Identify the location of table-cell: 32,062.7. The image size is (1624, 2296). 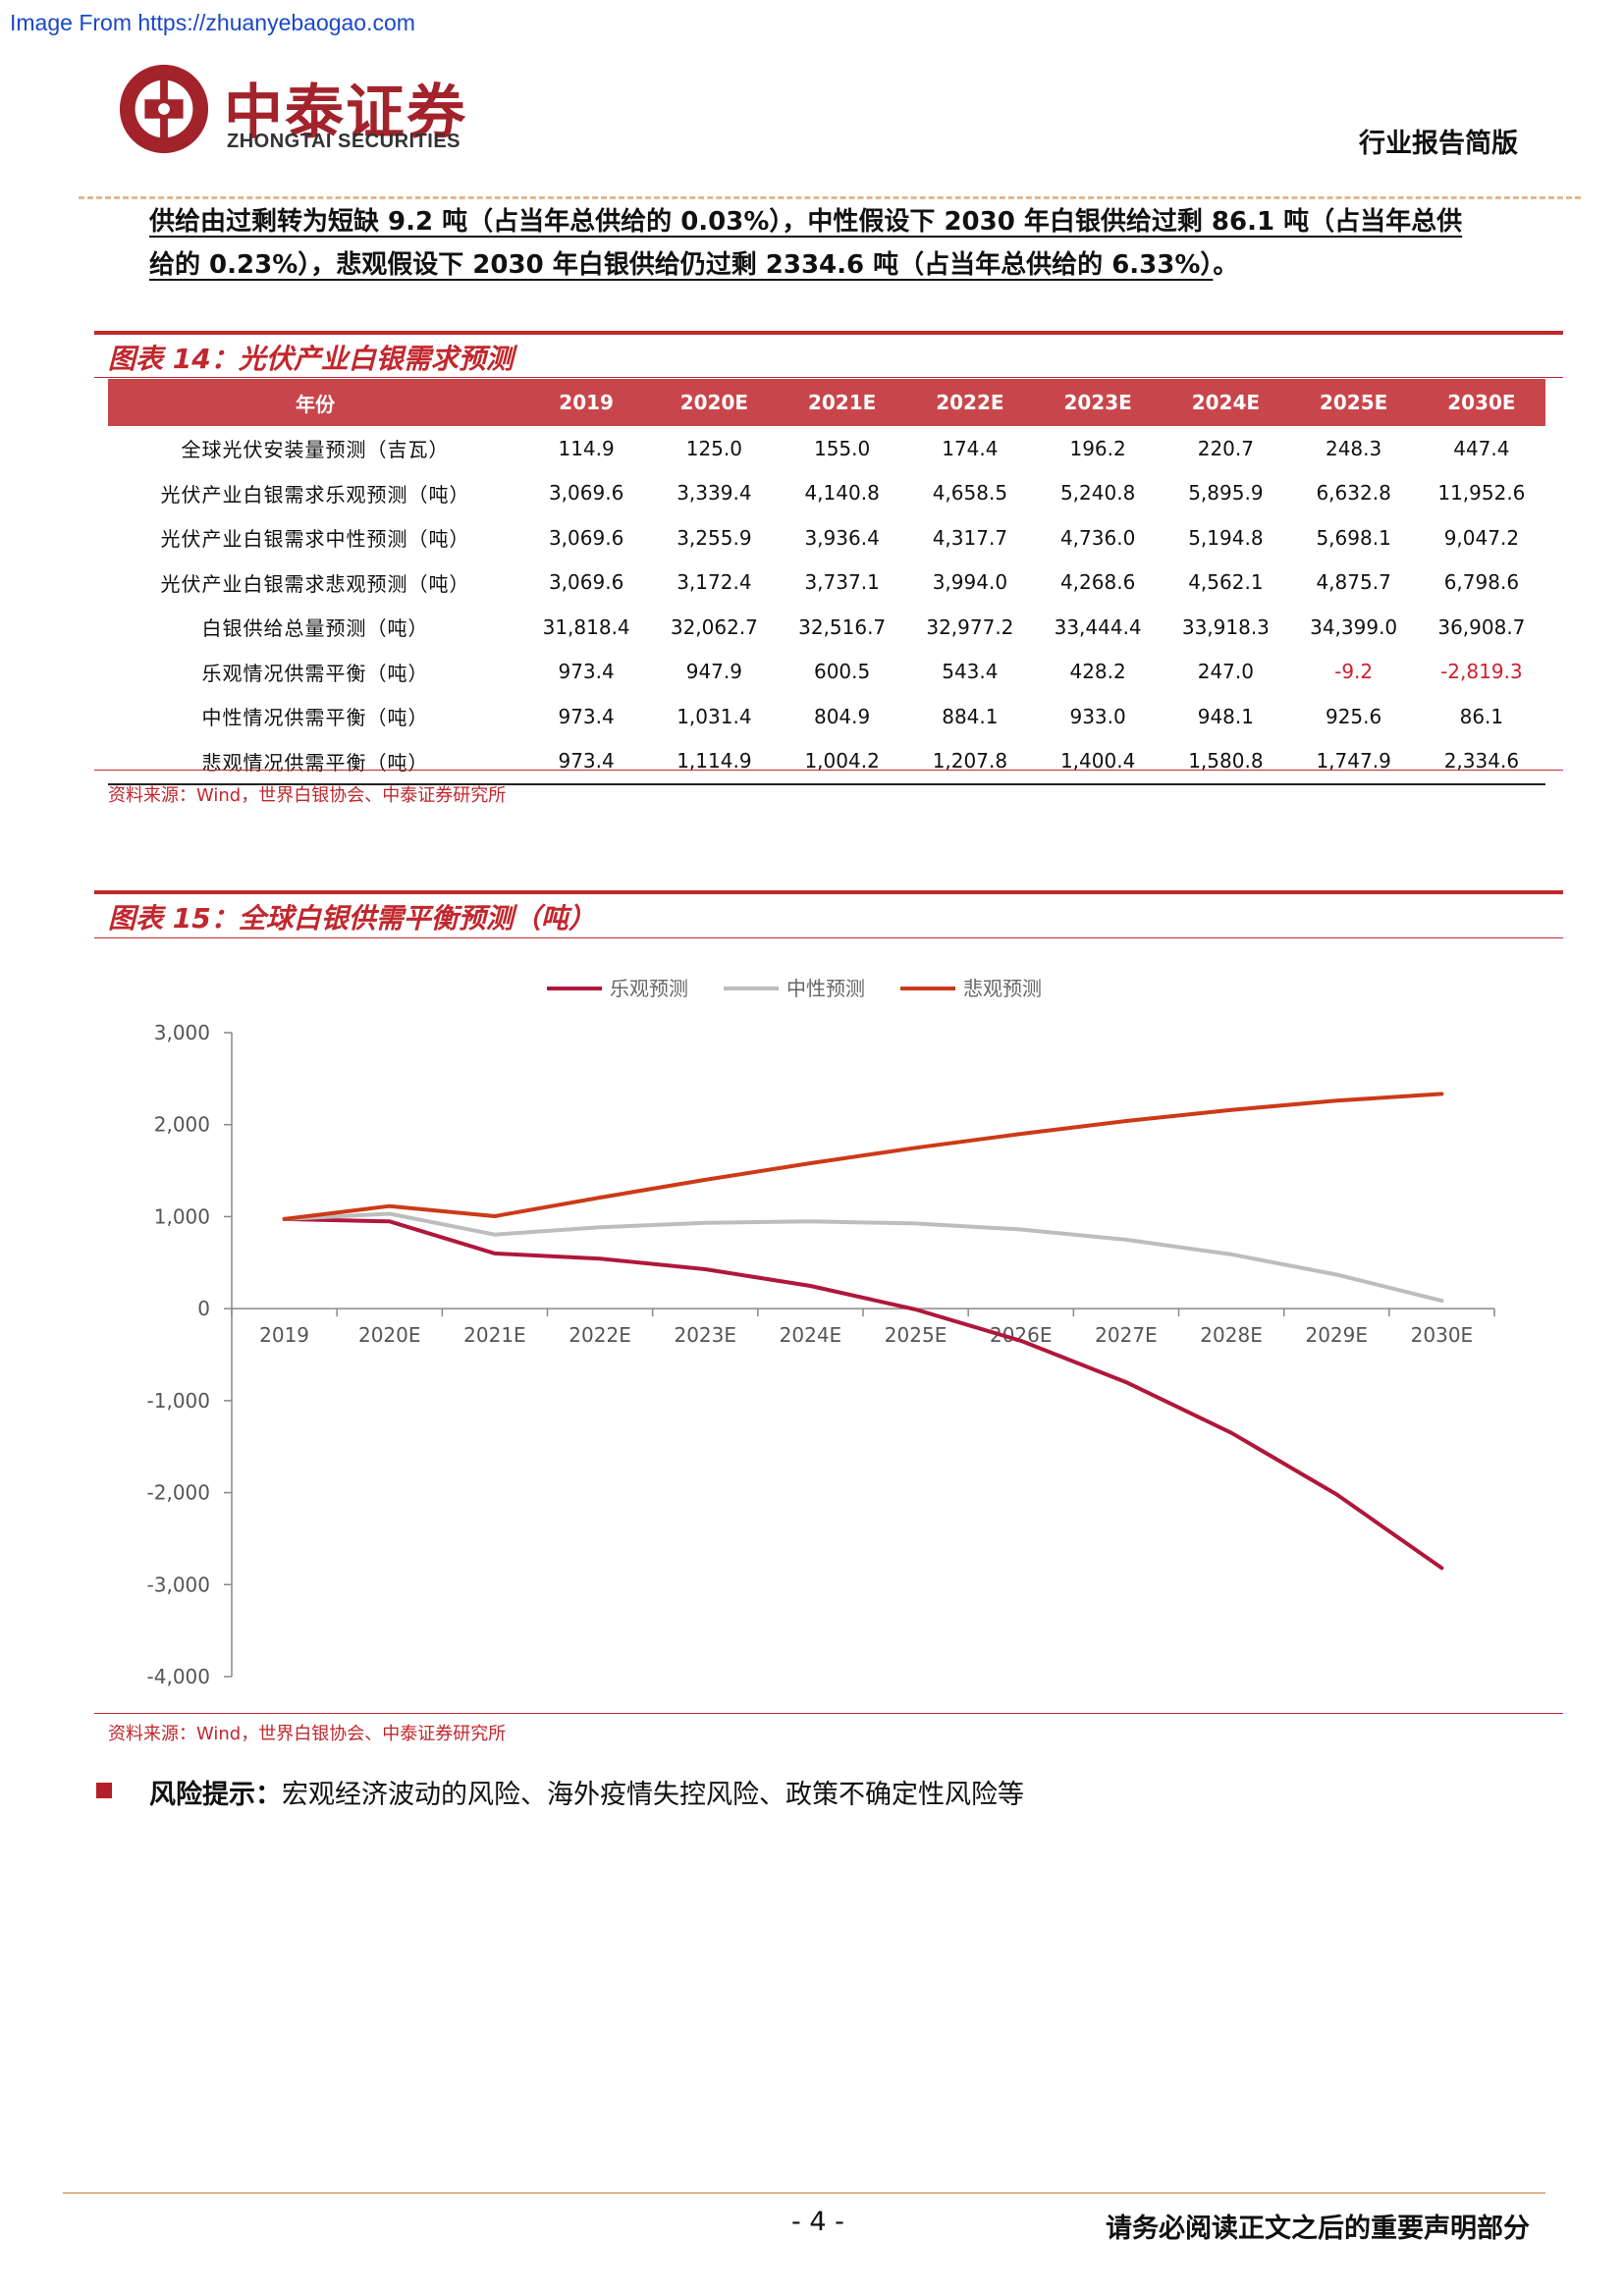
(714, 626).